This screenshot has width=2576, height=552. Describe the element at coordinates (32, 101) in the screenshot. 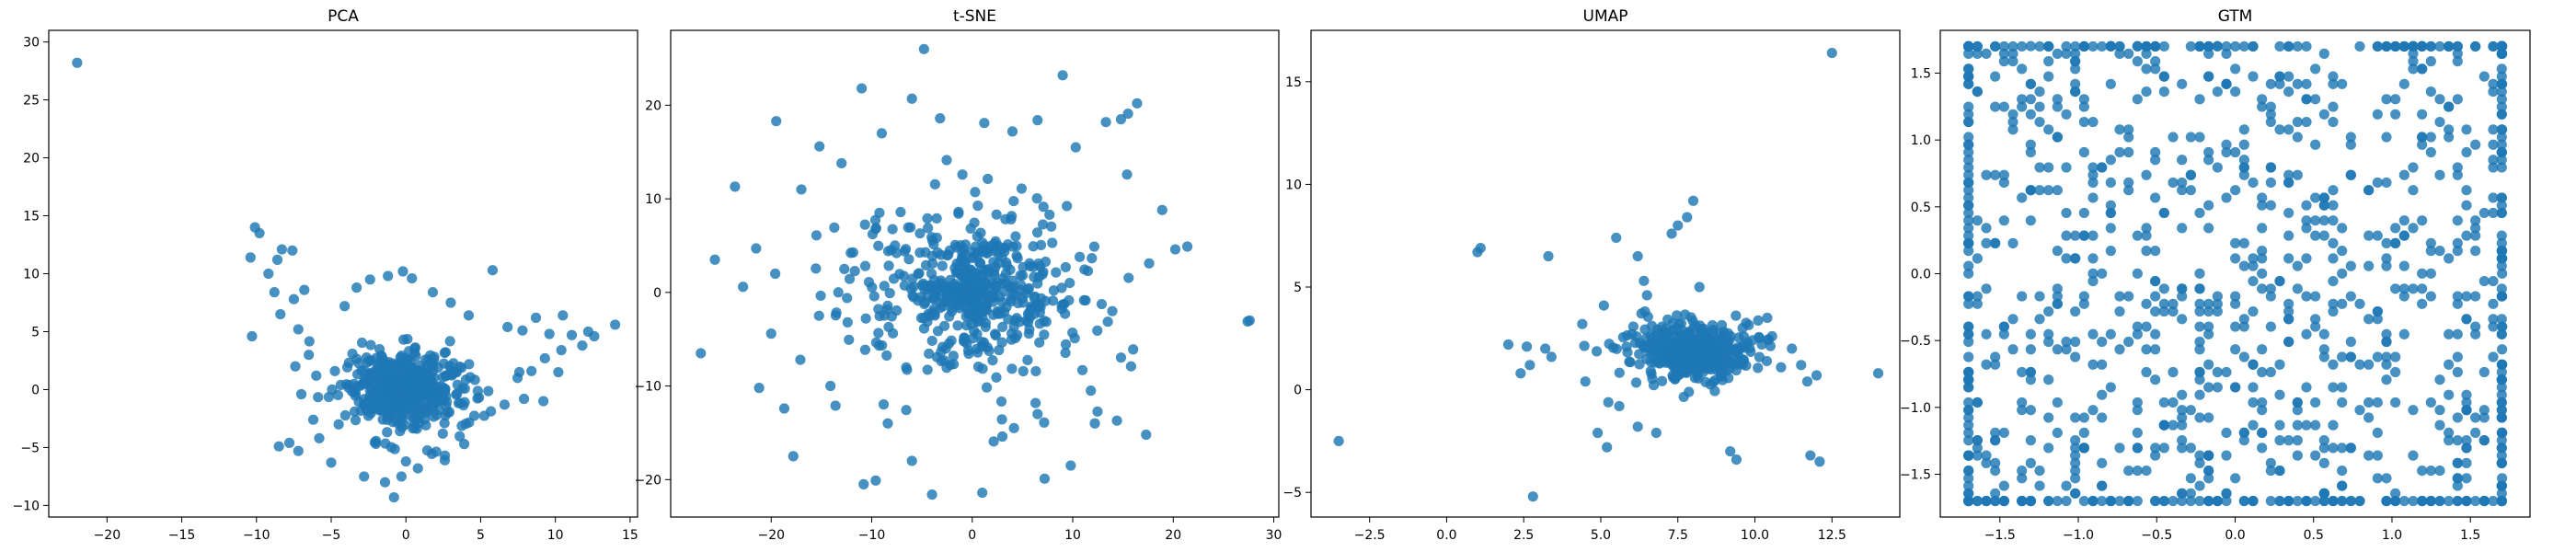

I see `y-tick-label: 25` at that location.